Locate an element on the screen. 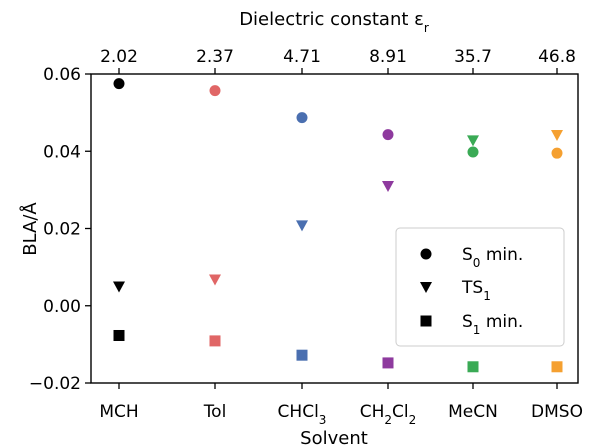 The image size is (595, 448). y-tick-label: 0.00 is located at coordinates (62, 307).